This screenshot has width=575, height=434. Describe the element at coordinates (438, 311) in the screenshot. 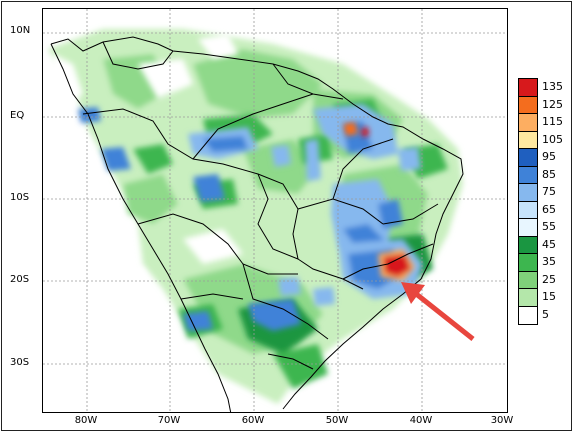

I see `highlight-arrow` at that location.